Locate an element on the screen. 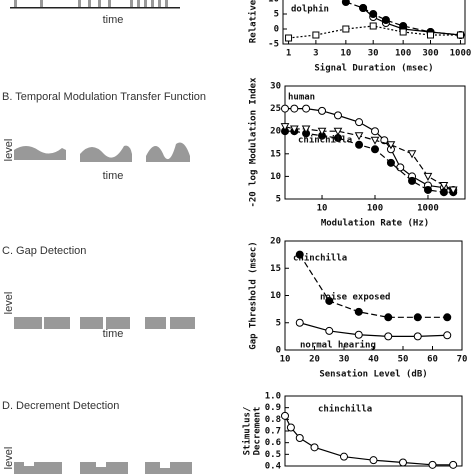  y-tick-label: 0.9 is located at coordinates (273, 408).